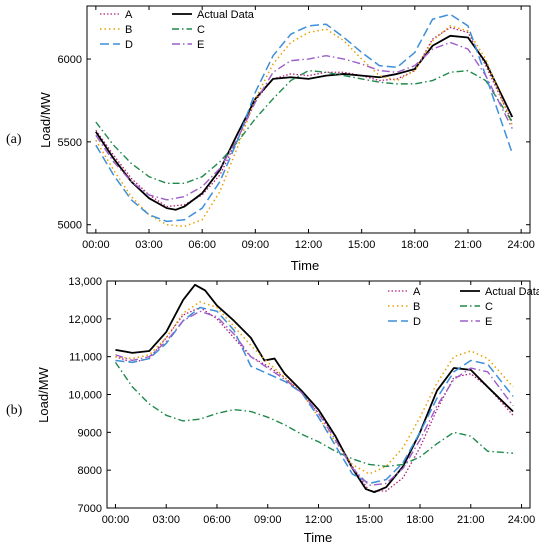 The image size is (539, 550). What do you see at coordinates (90, 433) in the screenshot?
I see `y-tick-label-b: 9000` at bounding box center [90, 433].